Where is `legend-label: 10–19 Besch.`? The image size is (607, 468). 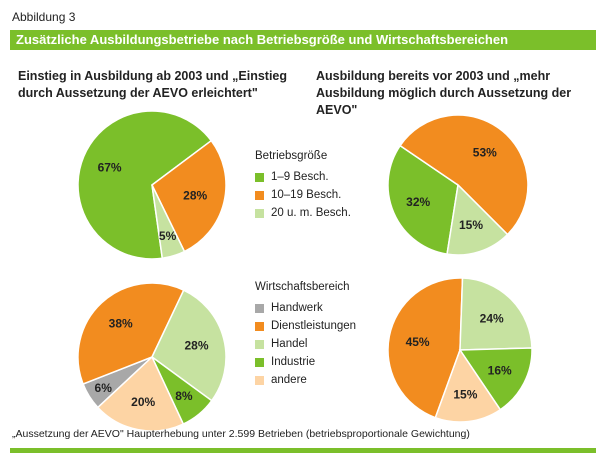 legend-label: 10–19 Besch. is located at coordinates (306, 195).